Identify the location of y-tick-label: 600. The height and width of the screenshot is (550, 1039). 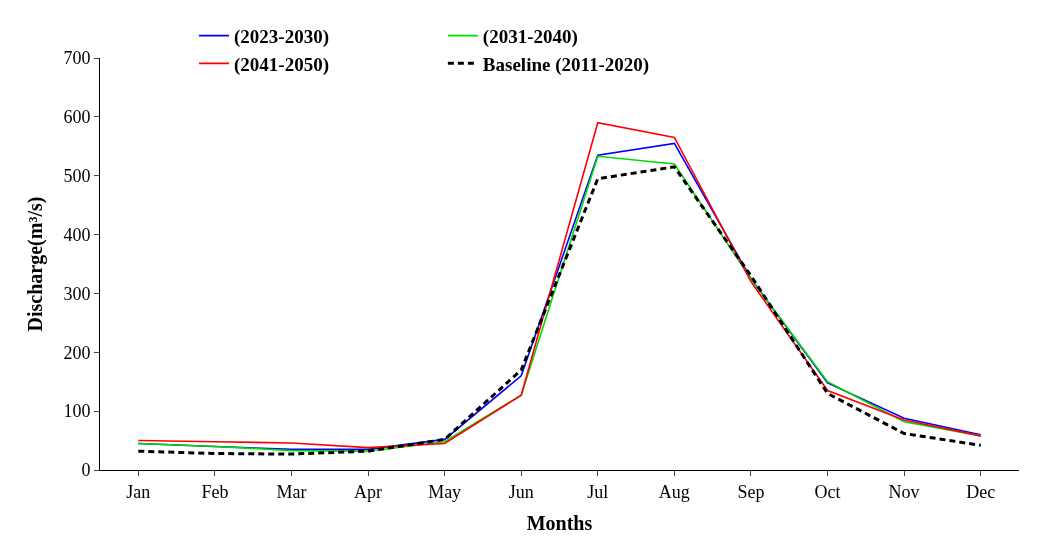
(77, 117).